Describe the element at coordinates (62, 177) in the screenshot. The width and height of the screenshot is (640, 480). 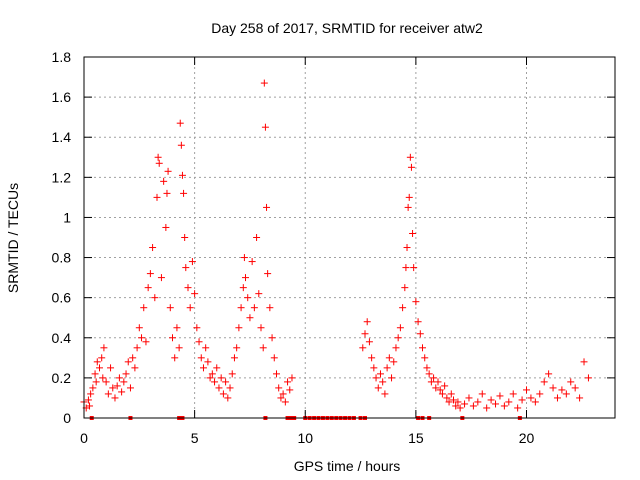
I see `y-tick-label: 1.2` at that location.